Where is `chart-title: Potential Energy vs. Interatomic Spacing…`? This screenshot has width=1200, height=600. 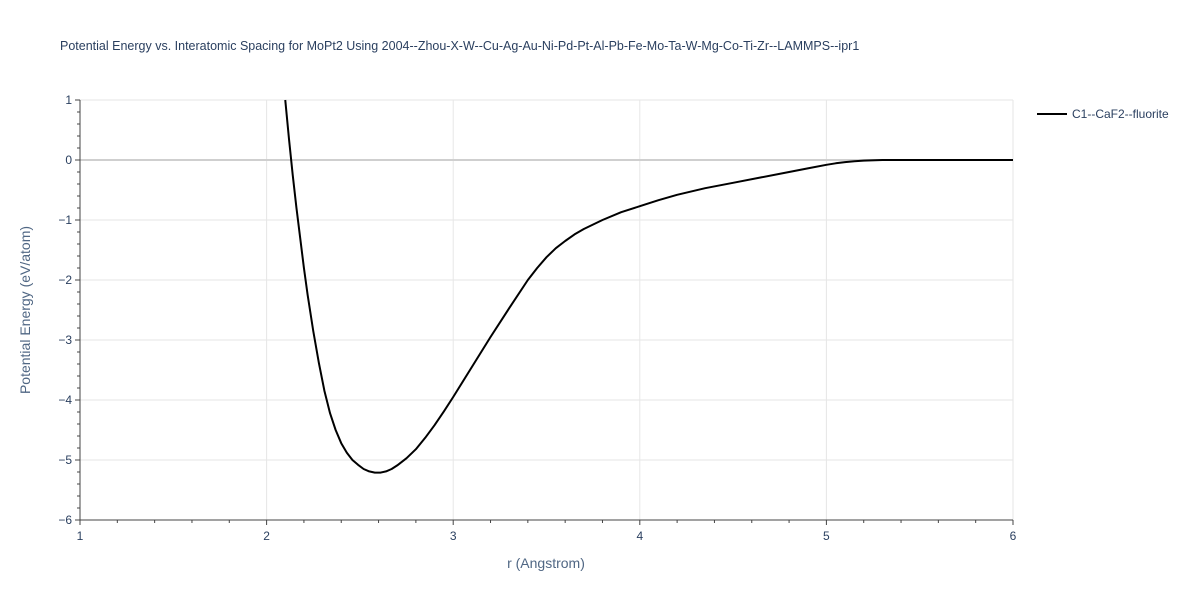 chart-title: Potential Energy vs. Interatomic Spacing… is located at coordinates (459, 46).